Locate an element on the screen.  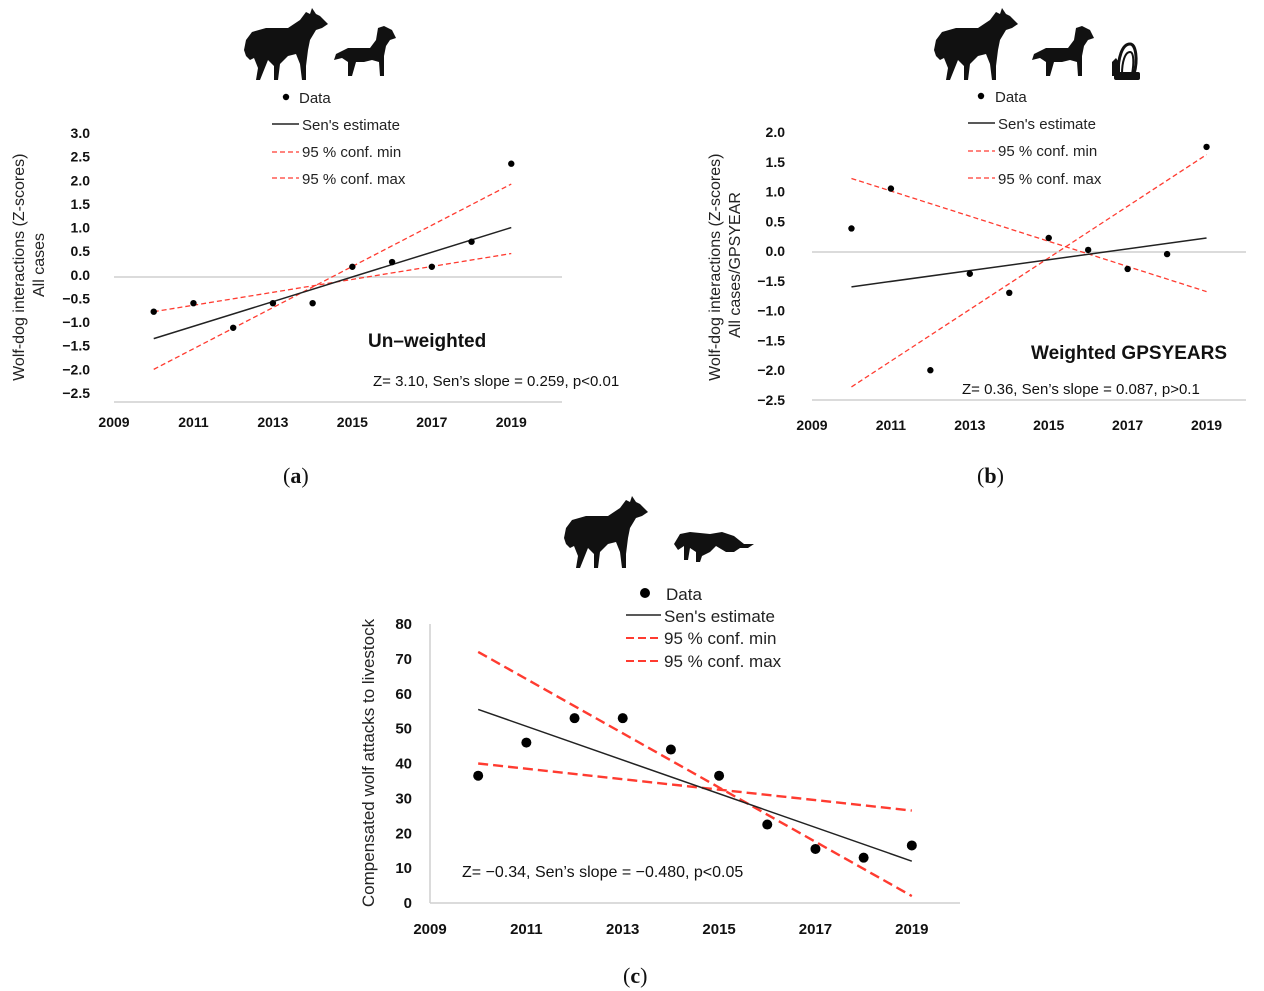
legend-data-label-a: Data is located at coordinates (315, 98).